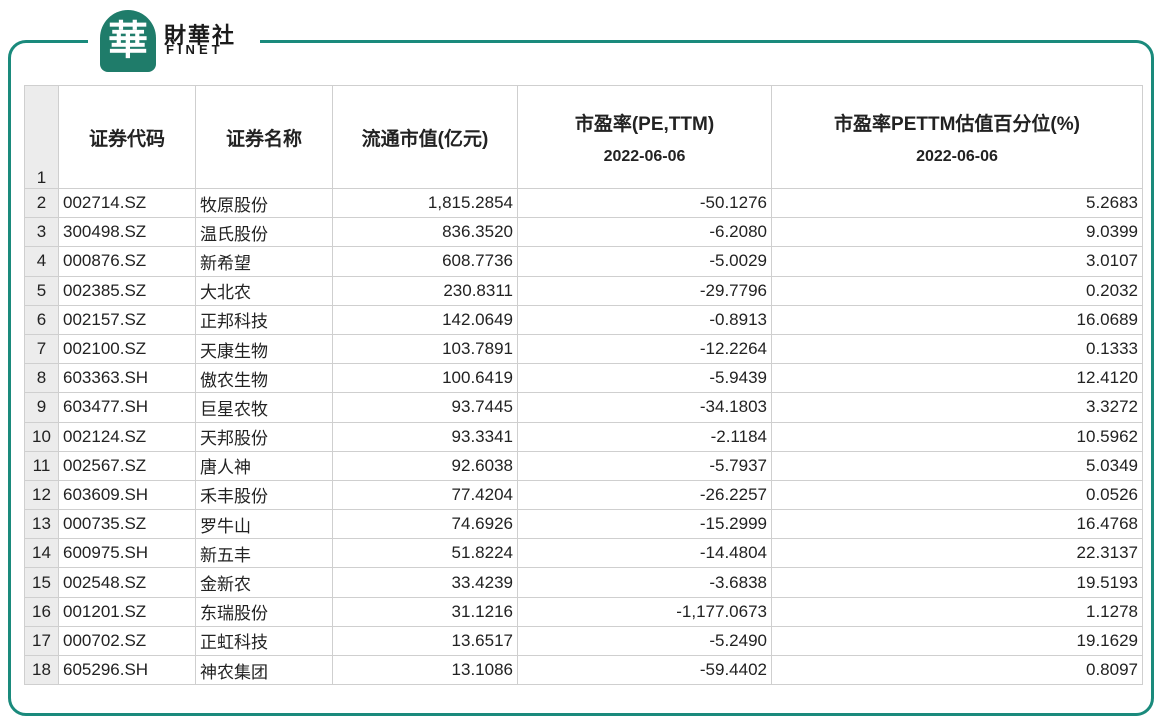  I want to click on cell-float-cap: 51.8224, so click(425, 553).